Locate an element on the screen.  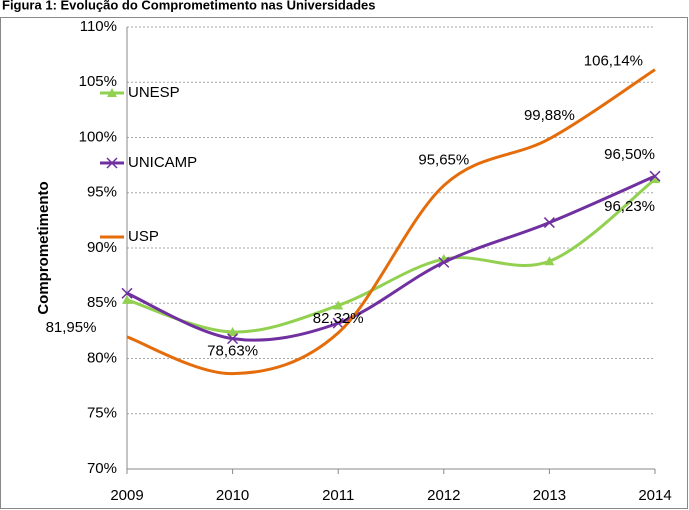
data-label: 106,14% is located at coordinates (613, 61).